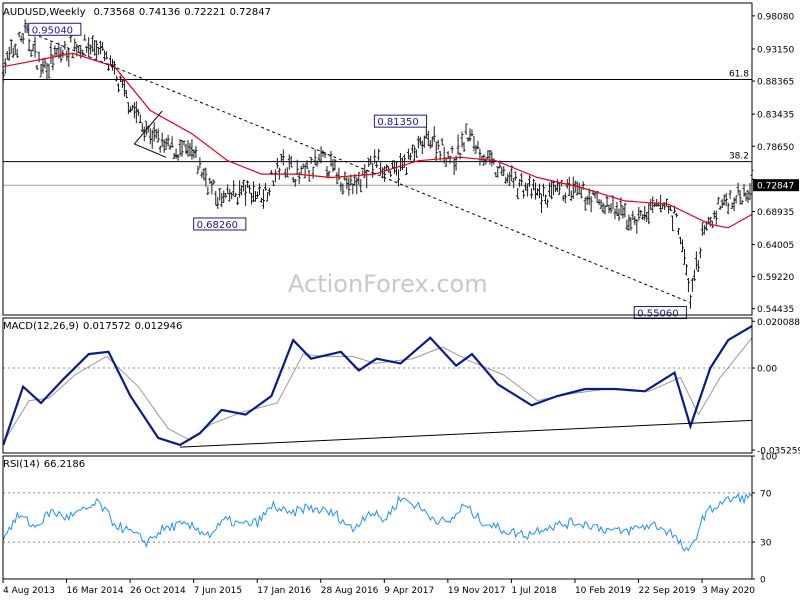  I want to click on x-axis-label: 3 May 2020, so click(728, 591).